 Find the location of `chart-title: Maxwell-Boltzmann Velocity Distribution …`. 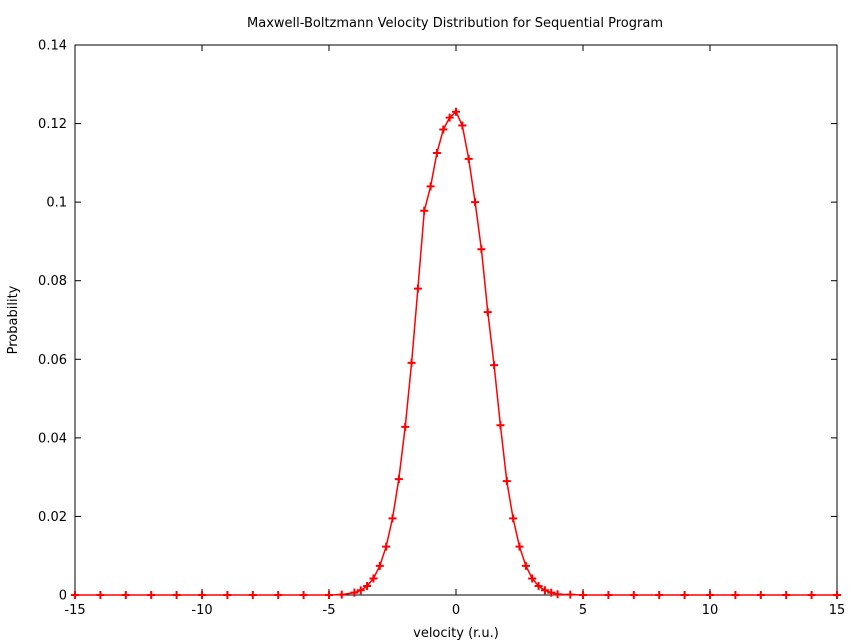

chart-title: Maxwell-Boltzmann Velocity Distribution … is located at coordinates (455, 23).